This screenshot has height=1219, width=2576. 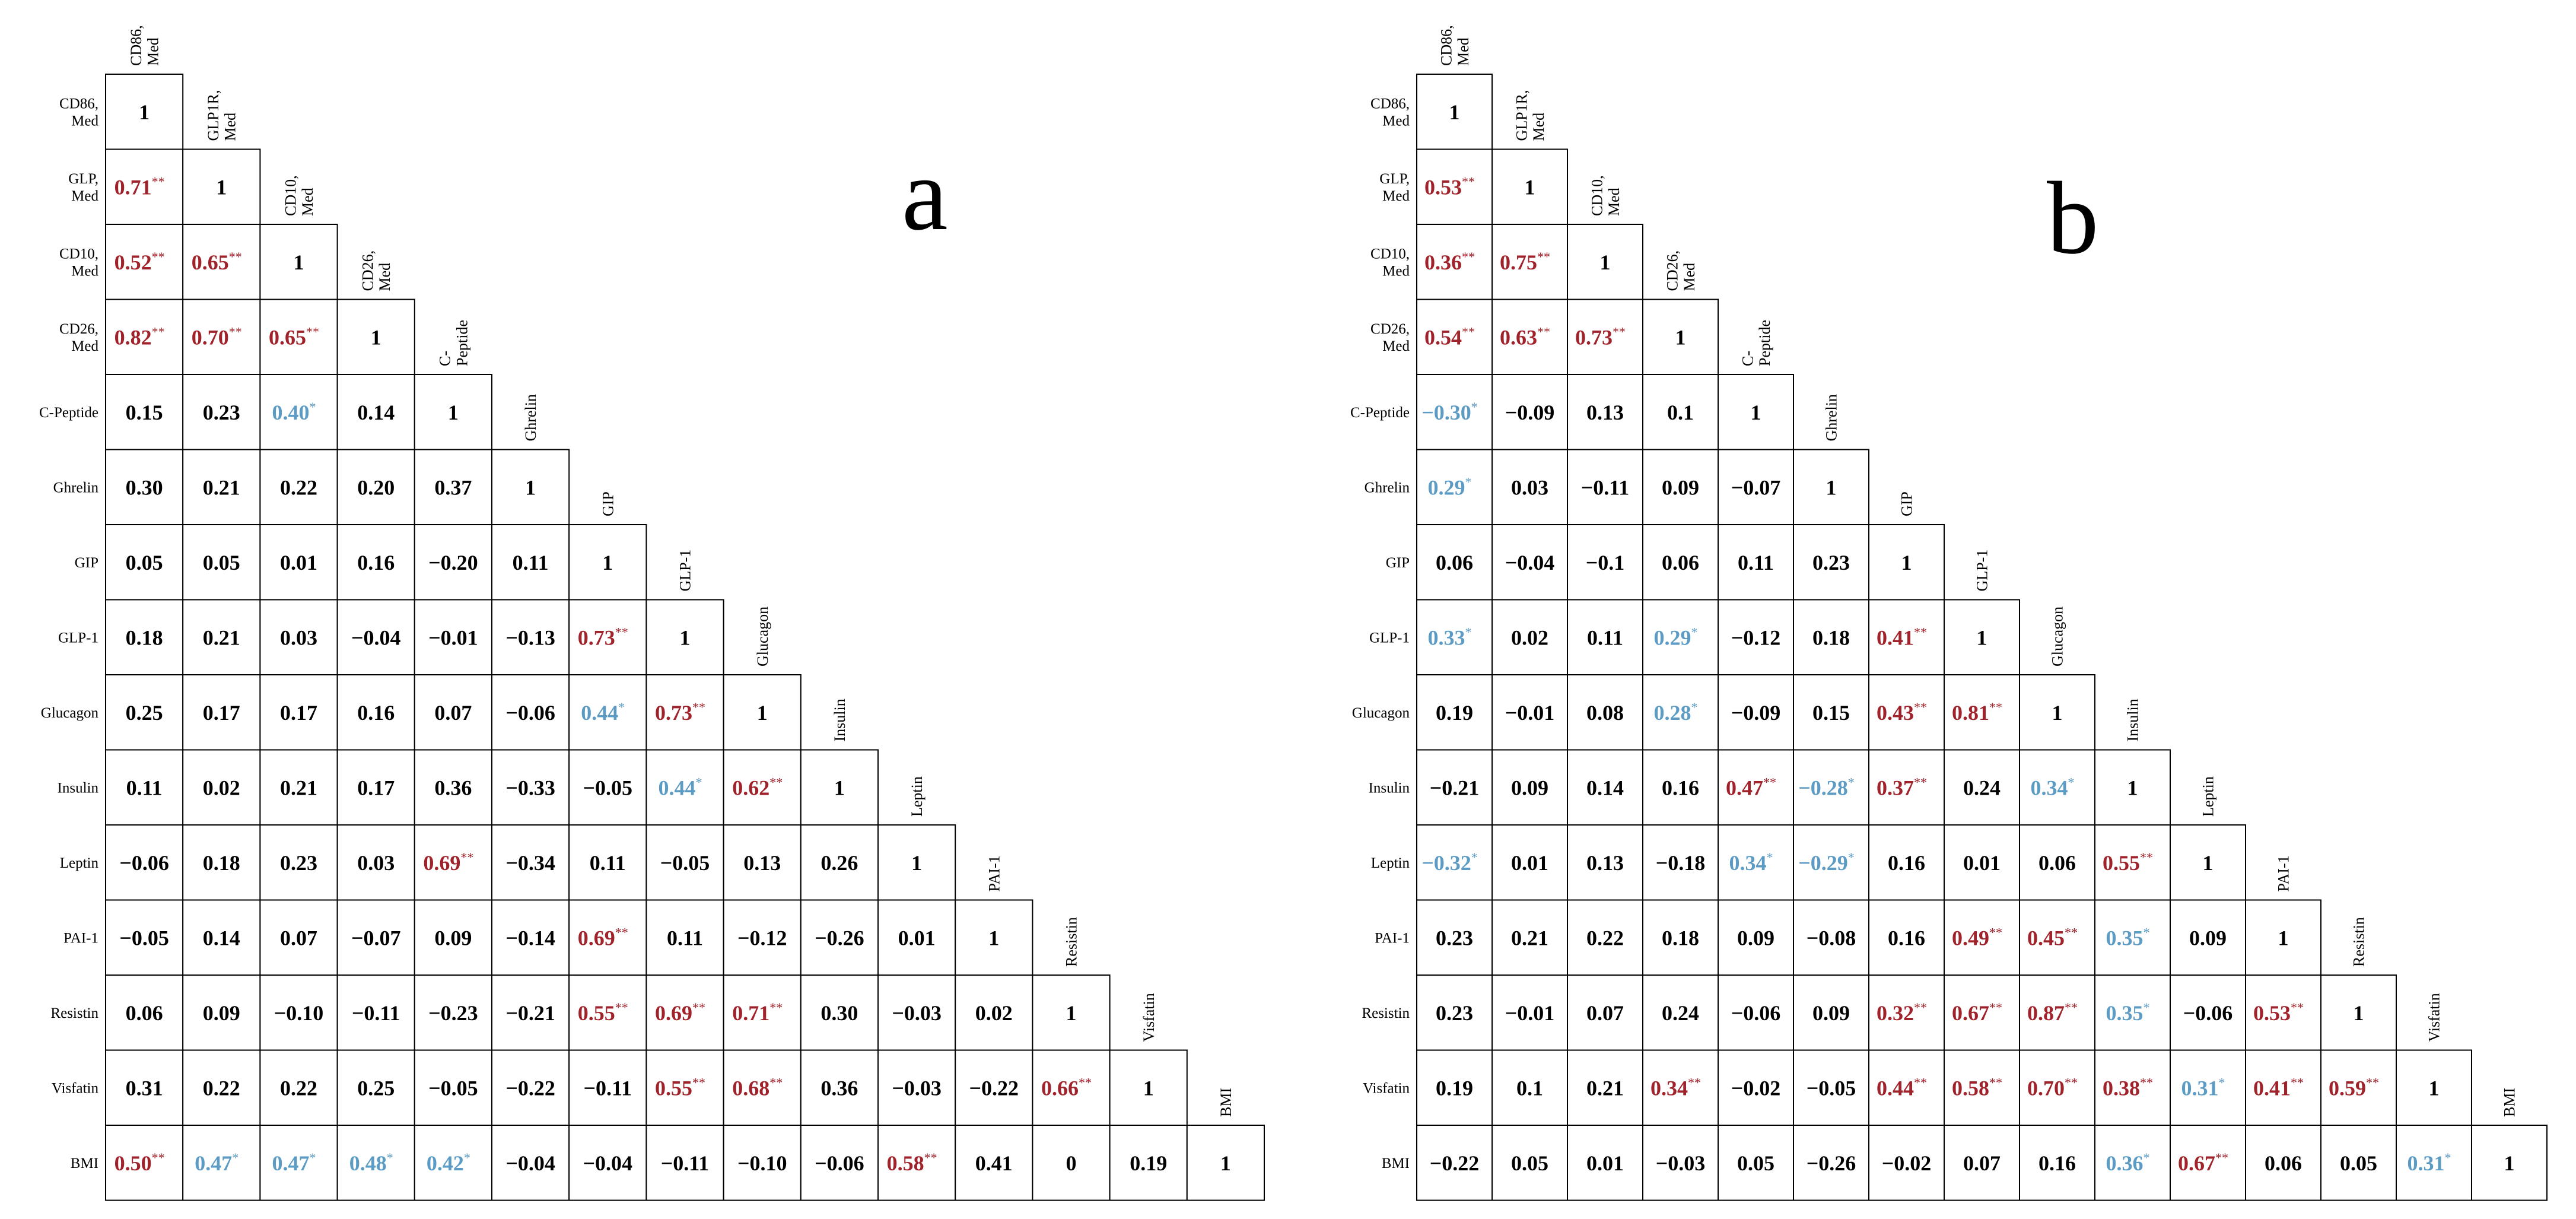 I want to click on cell-value: 0.18, so click(x=1831, y=637).